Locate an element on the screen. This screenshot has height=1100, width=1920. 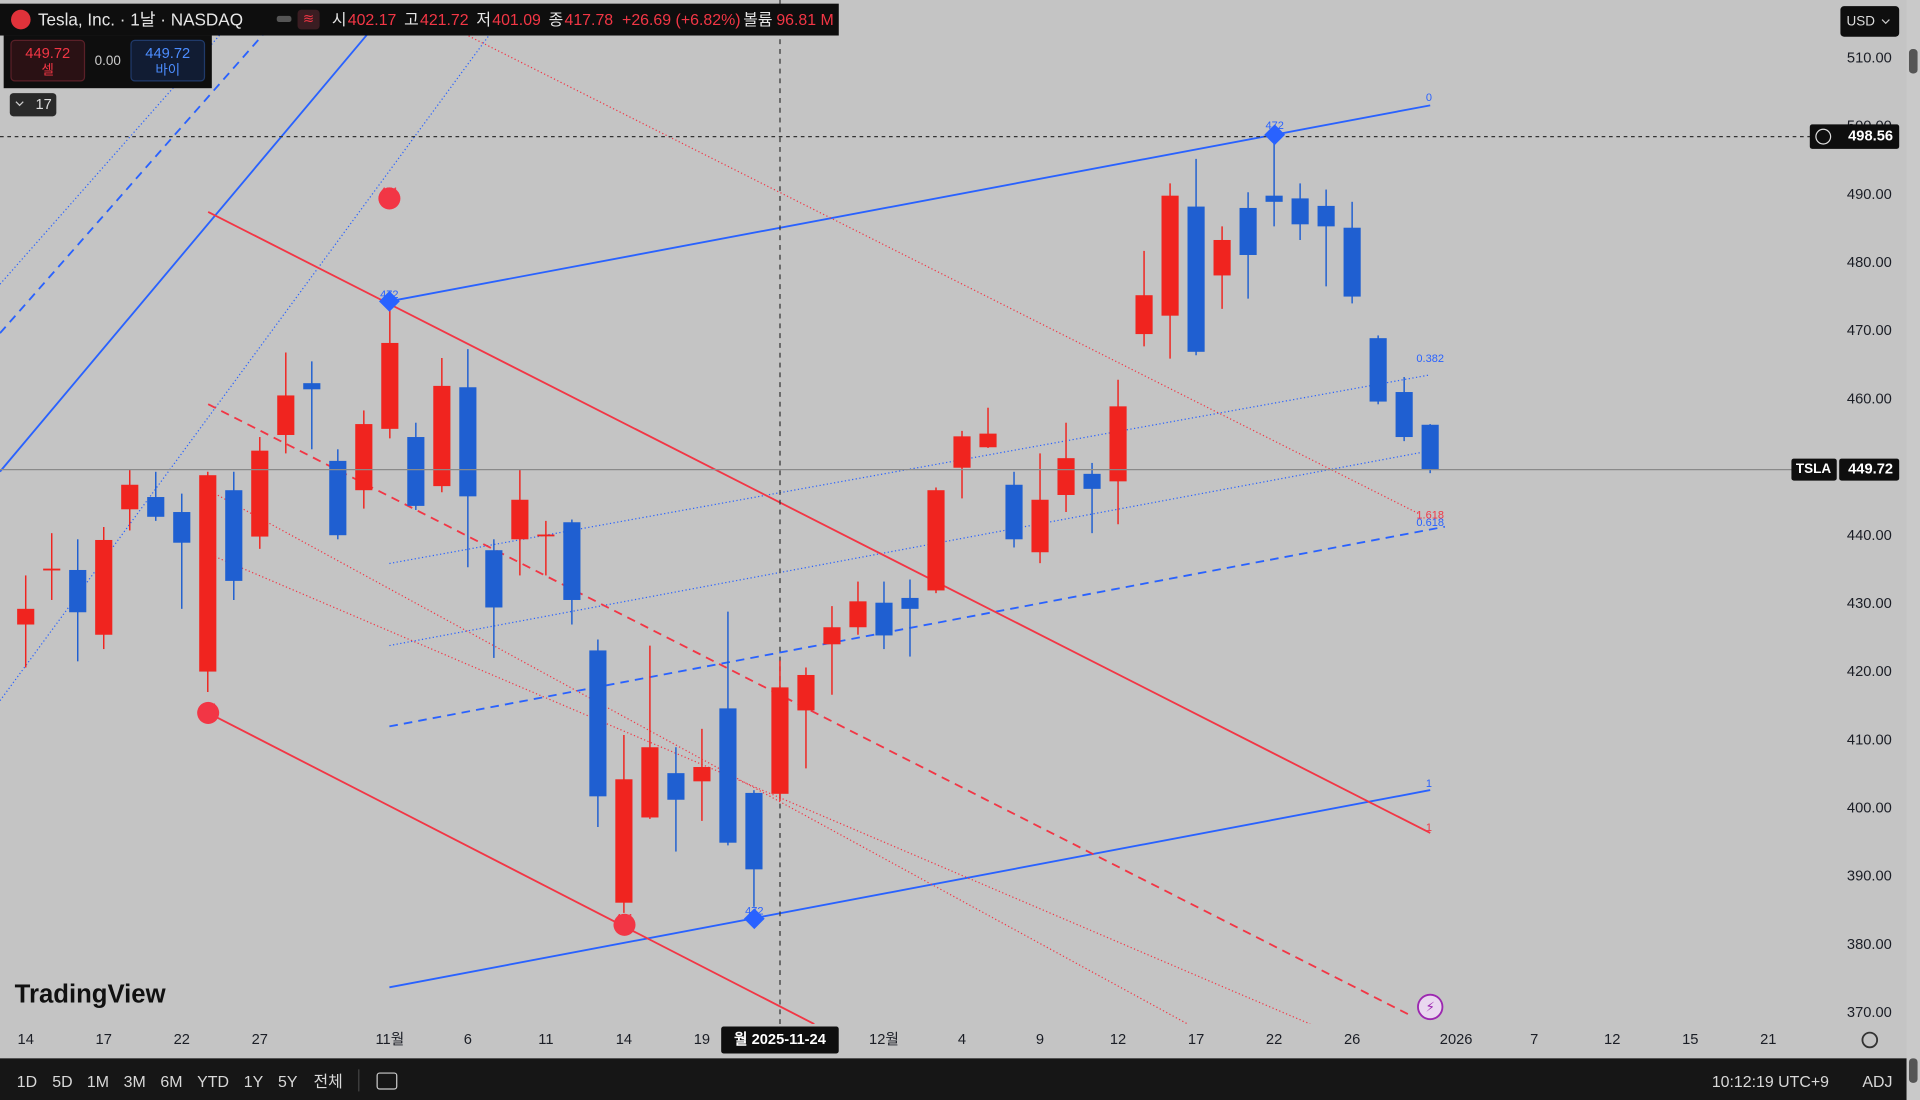
x-tick-label: 11 is located at coordinates (545, 1040).